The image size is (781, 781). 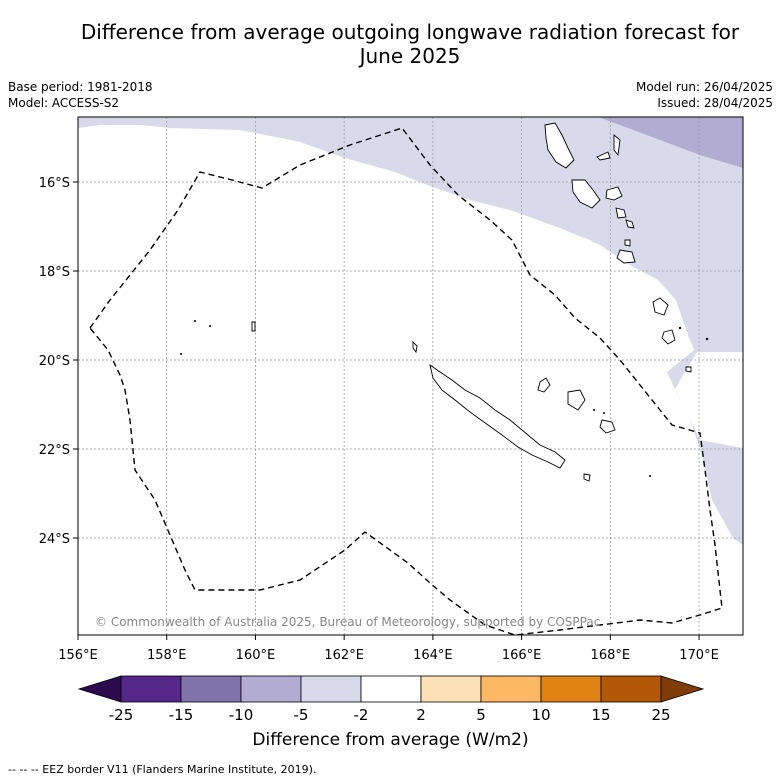 I want to click on colorbar-tick-label: -15, so click(x=181, y=715).